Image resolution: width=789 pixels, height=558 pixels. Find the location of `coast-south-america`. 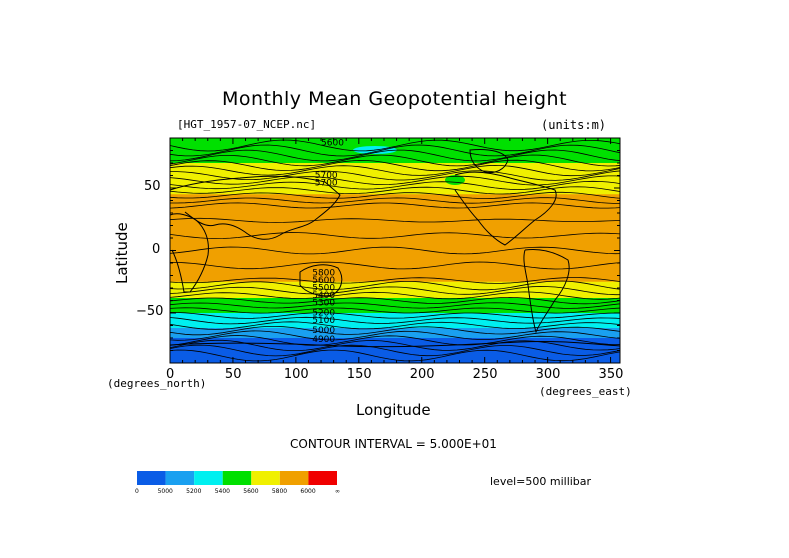

coast-south-america is located at coordinates (546, 291).